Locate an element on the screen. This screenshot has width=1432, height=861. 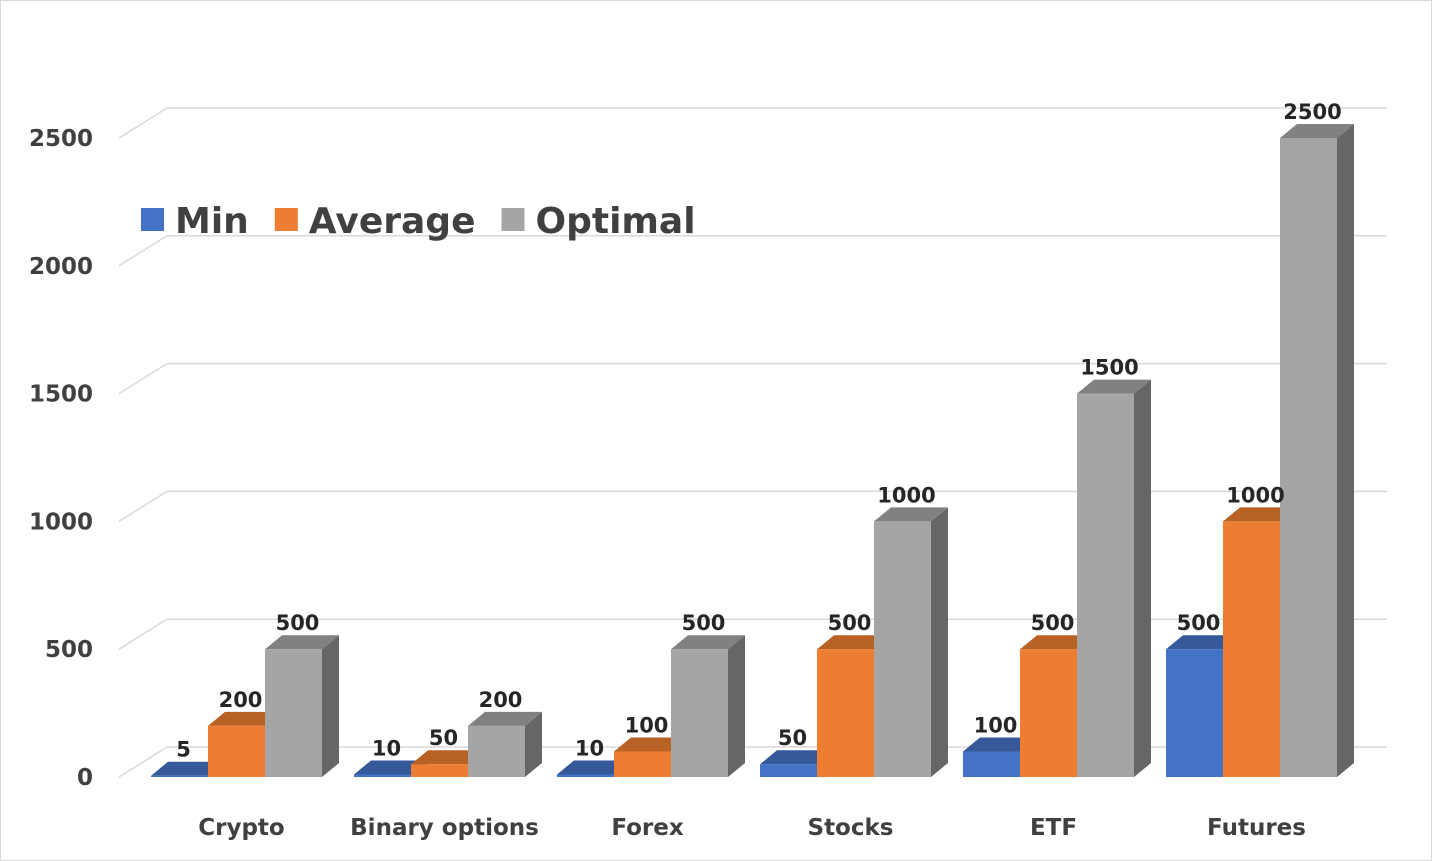
legend-label: Min is located at coordinates (212, 221).